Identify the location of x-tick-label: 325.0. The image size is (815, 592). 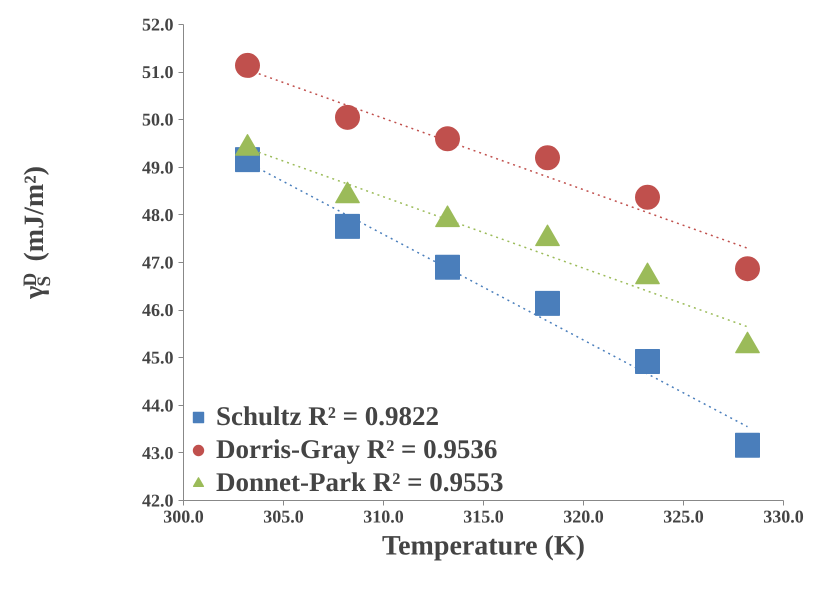
(683, 516).